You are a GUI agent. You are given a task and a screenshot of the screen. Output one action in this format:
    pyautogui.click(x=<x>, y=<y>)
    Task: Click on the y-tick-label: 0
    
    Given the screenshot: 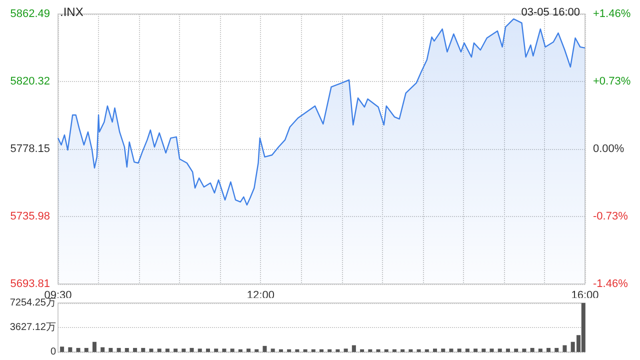 What is the action you would take?
    pyautogui.click(x=53, y=352)
    